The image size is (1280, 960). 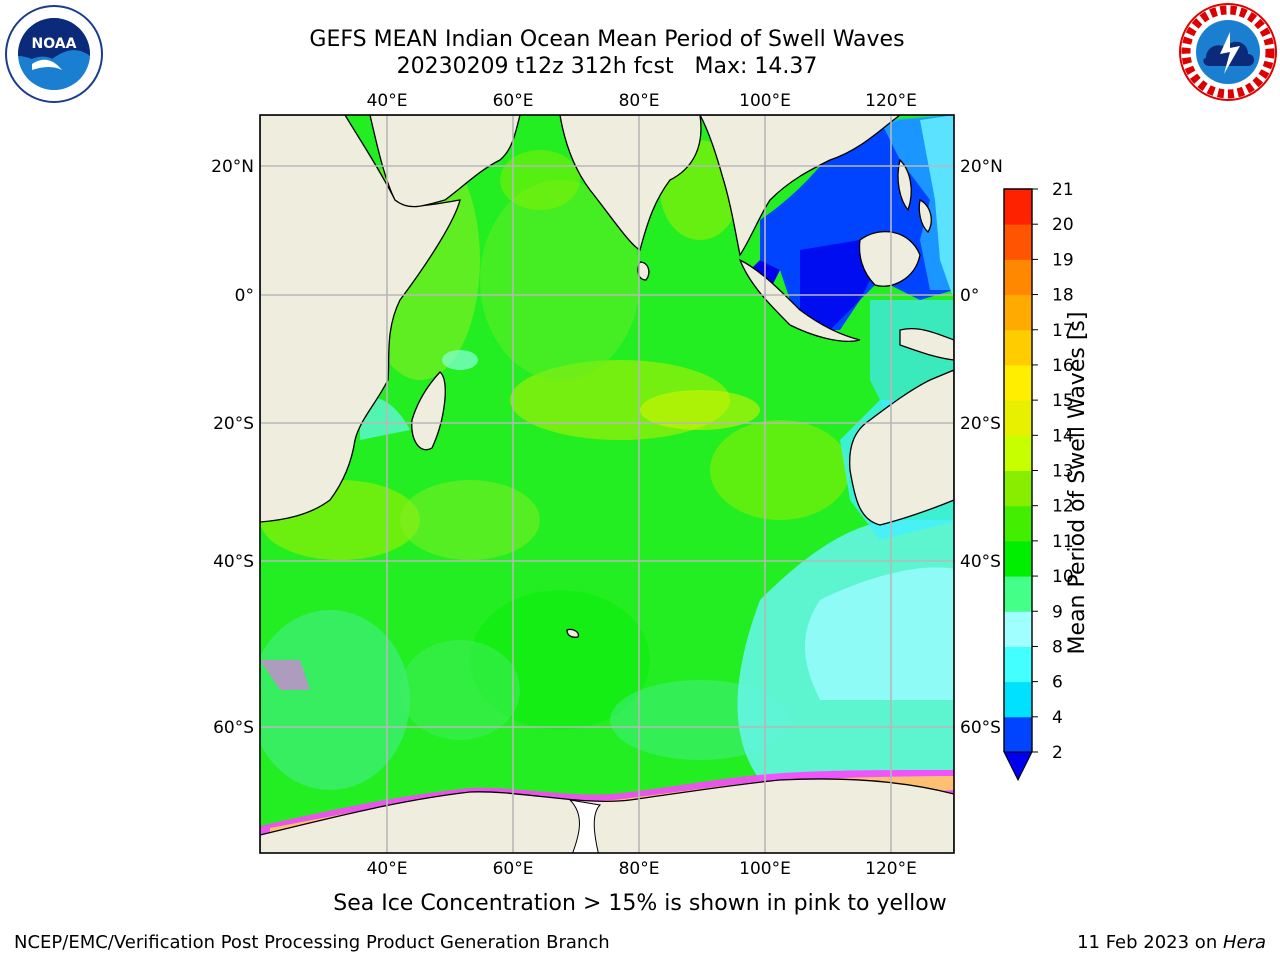 I want to click on colorbar-tick-label: 11, so click(x=1063, y=542).